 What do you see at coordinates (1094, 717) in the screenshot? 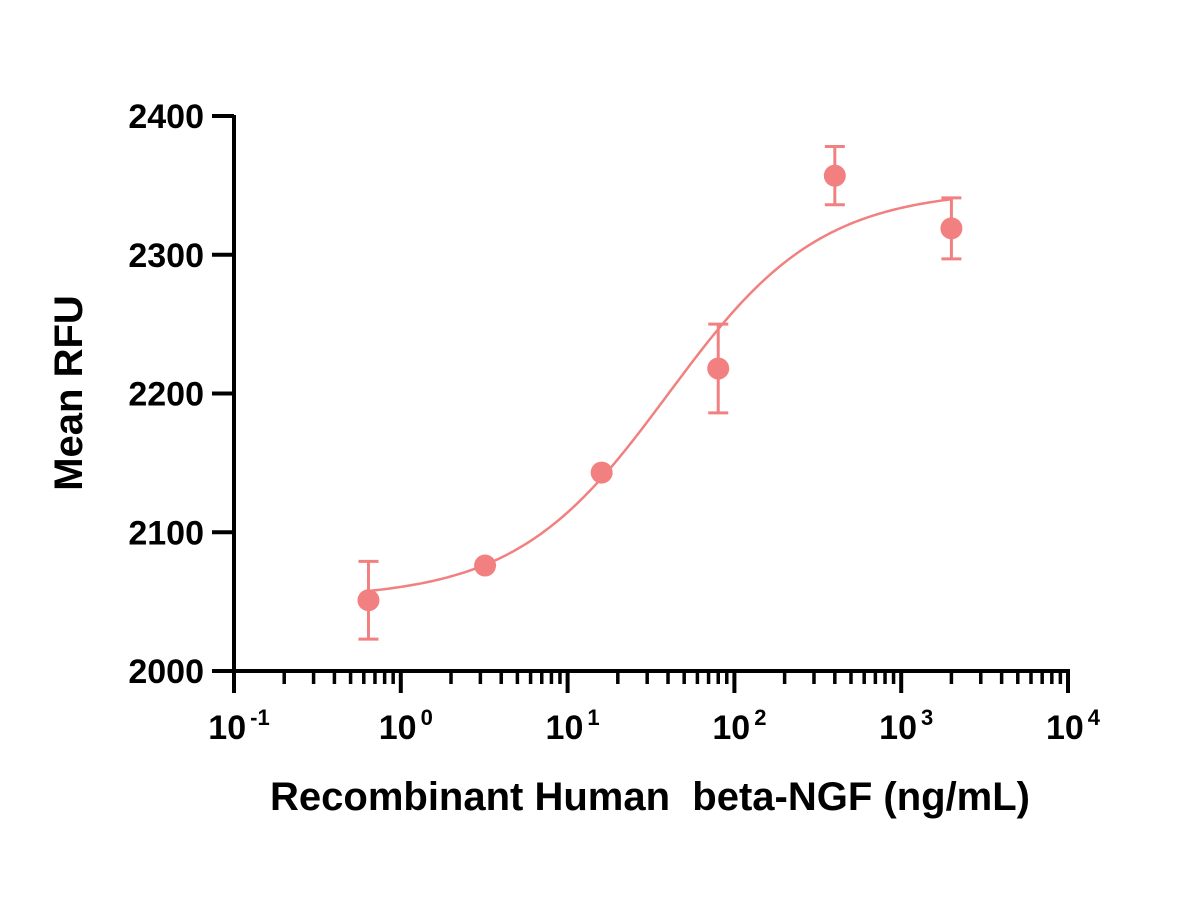
I see `x-tick-exponent: 4` at bounding box center [1094, 717].